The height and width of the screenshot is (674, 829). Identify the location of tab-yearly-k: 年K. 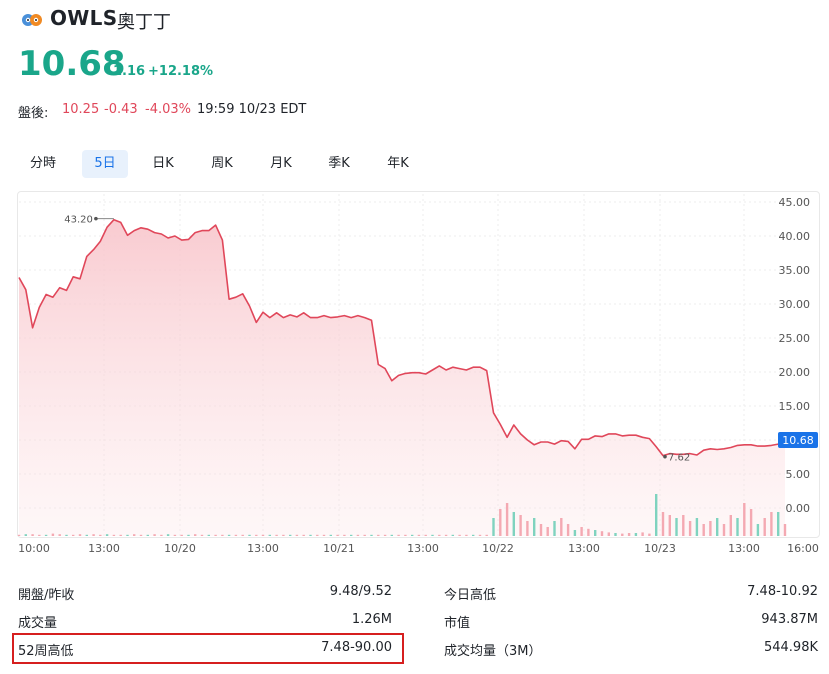
(398, 163).